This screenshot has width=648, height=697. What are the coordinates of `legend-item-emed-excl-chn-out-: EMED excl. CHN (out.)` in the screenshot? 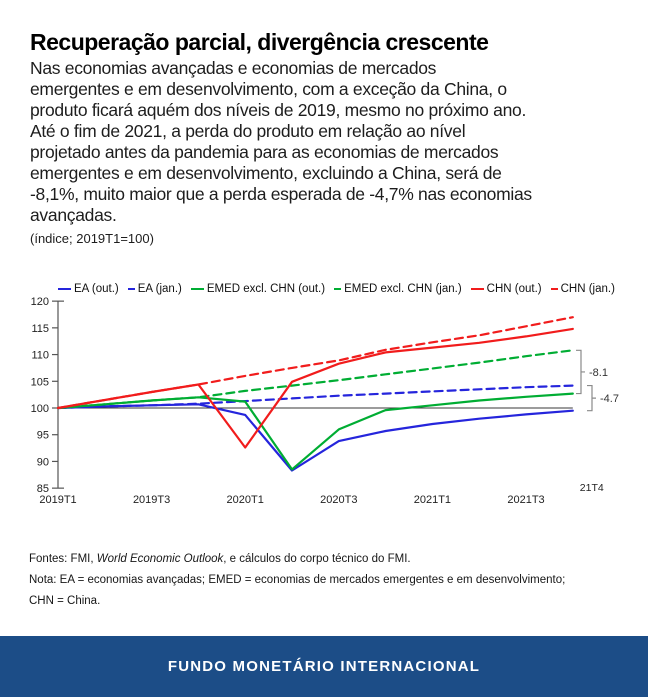 It's located at (258, 289).